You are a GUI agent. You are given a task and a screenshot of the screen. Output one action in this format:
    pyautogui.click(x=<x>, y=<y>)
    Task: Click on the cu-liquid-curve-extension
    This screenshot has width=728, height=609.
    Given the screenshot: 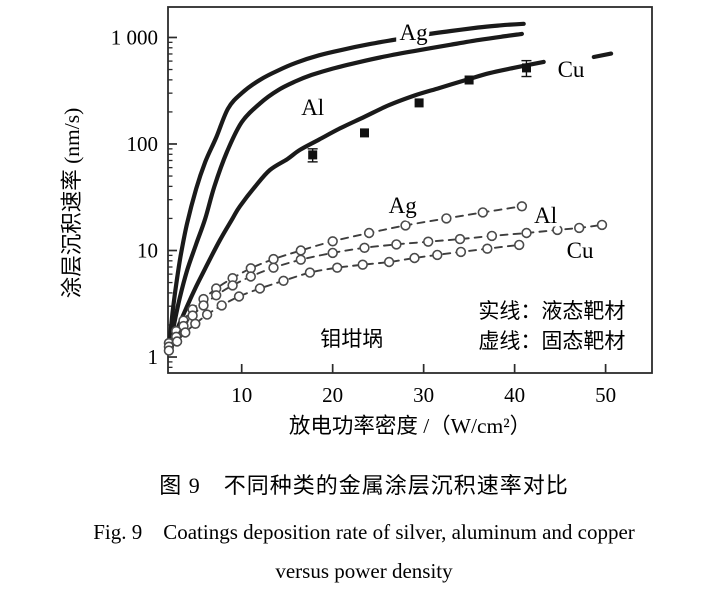 What is the action you would take?
    pyautogui.click(x=602, y=55)
    